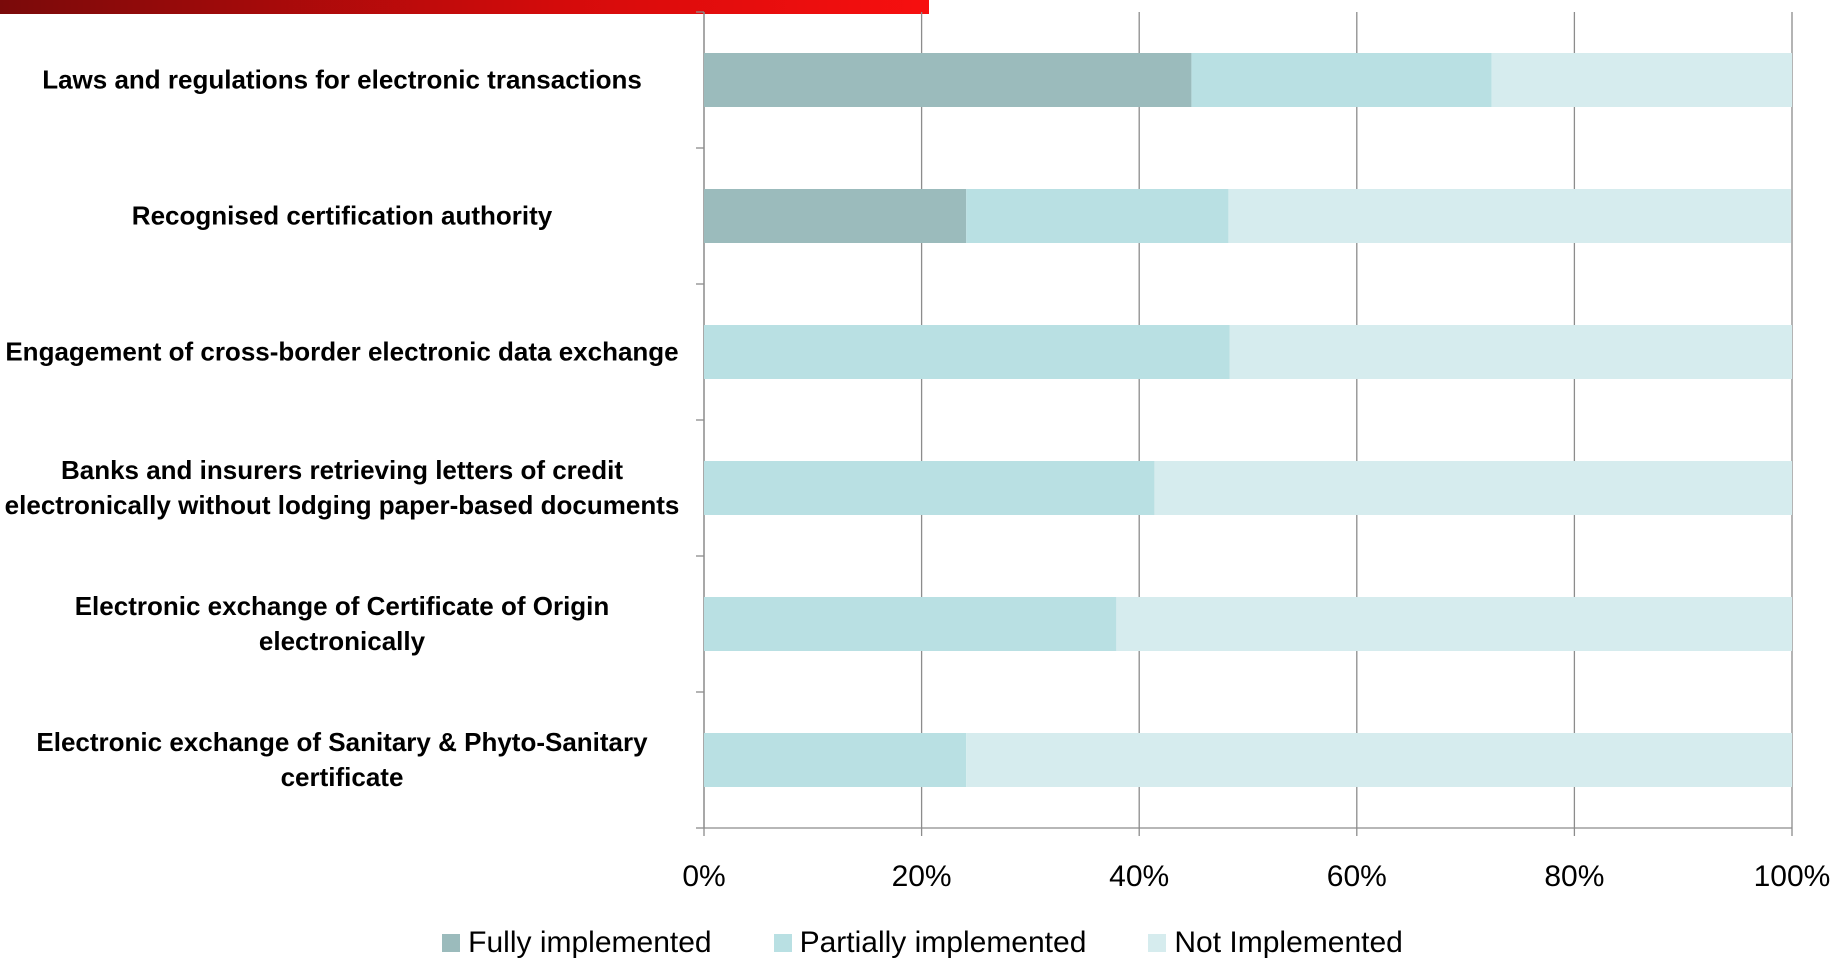 The width and height of the screenshot is (1845, 964). What do you see at coordinates (1574, 876) in the screenshot?
I see `x-tick-label: 80%` at bounding box center [1574, 876].